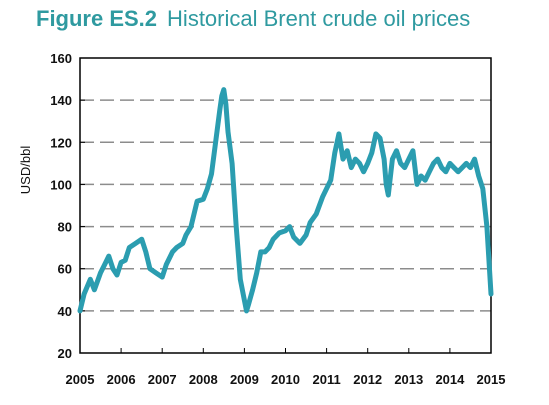 This screenshot has width=549, height=405. What do you see at coordinates (65, 311) in the screenshot?
I see `y-tick-label: 40` at bounding box center [65, 311].